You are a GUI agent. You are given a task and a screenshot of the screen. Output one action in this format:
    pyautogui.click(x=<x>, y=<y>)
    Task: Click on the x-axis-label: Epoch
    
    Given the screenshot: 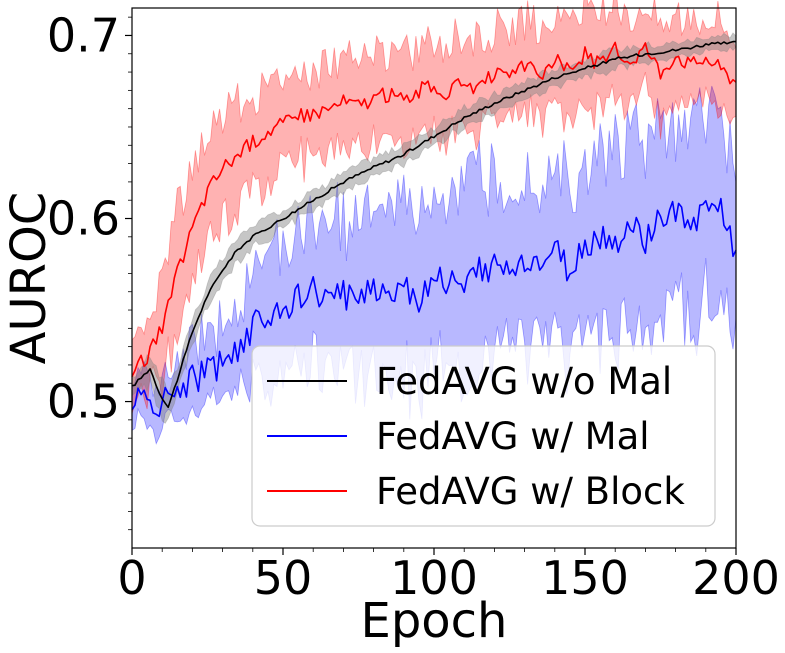 What is the action you would take?
    pyautogui.click(x=434, y=621)
    